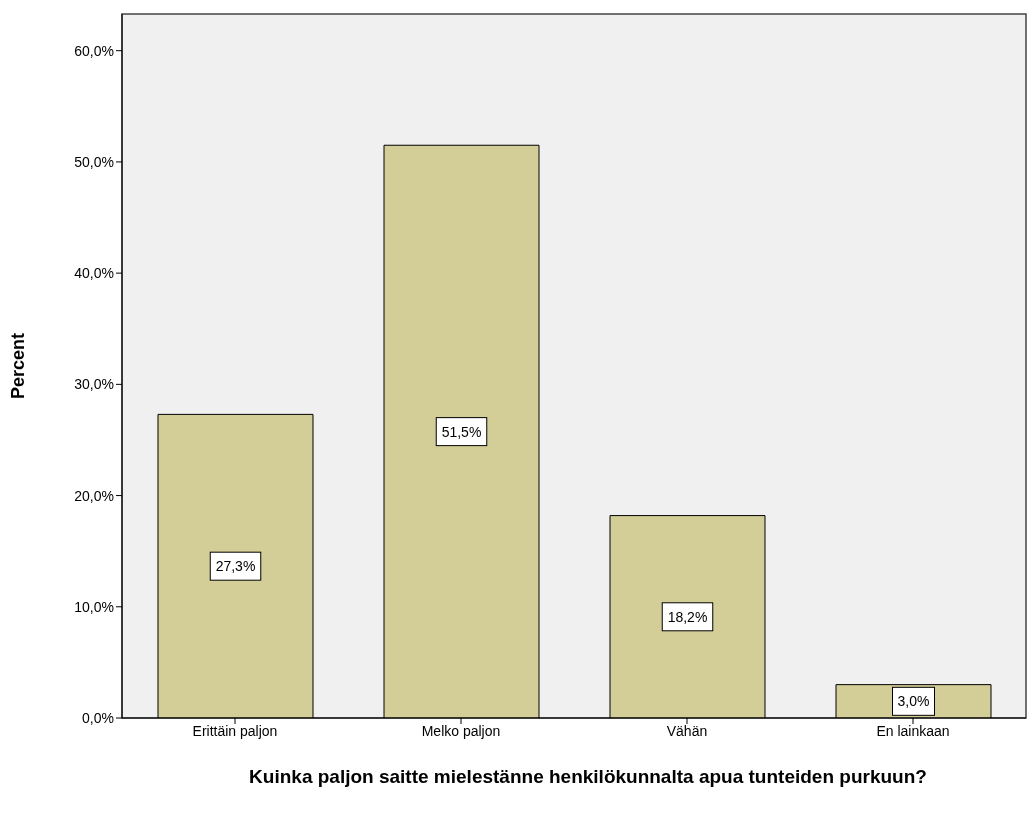 The image size is (1036, 837). I want to click on x-tick-label: En lainkaan, so click(913, 730).